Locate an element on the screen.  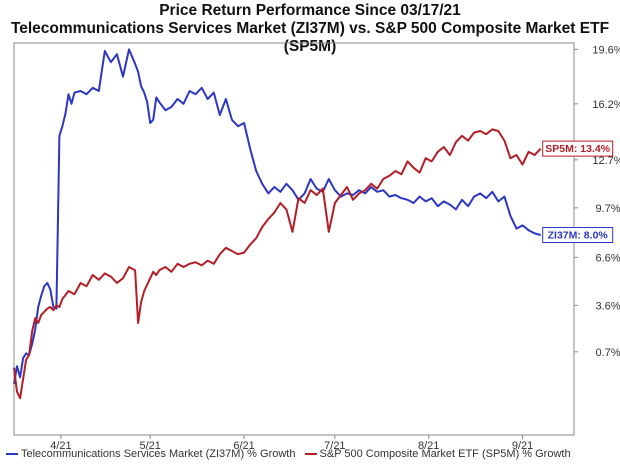
end-label-text: ZI37M: 8.0% is located at coordinates (578, 236).